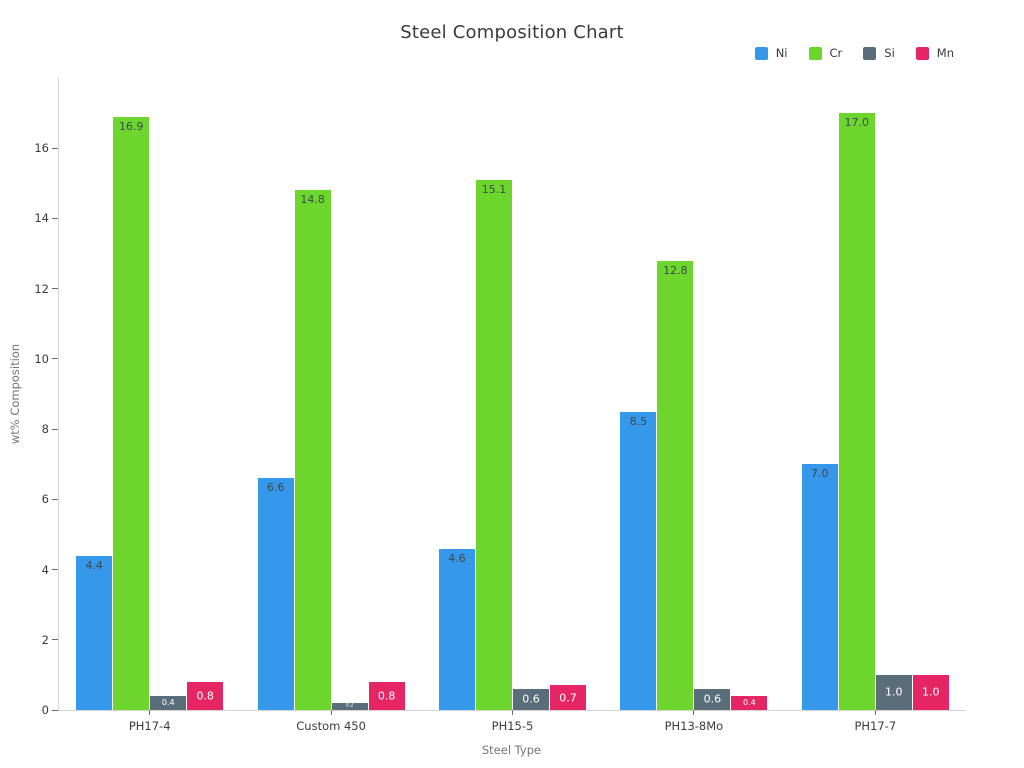 Image resolution: width=1024 pixels, height=768 pixels. I want to click on legend-swatch-ni, so click(761, 53).